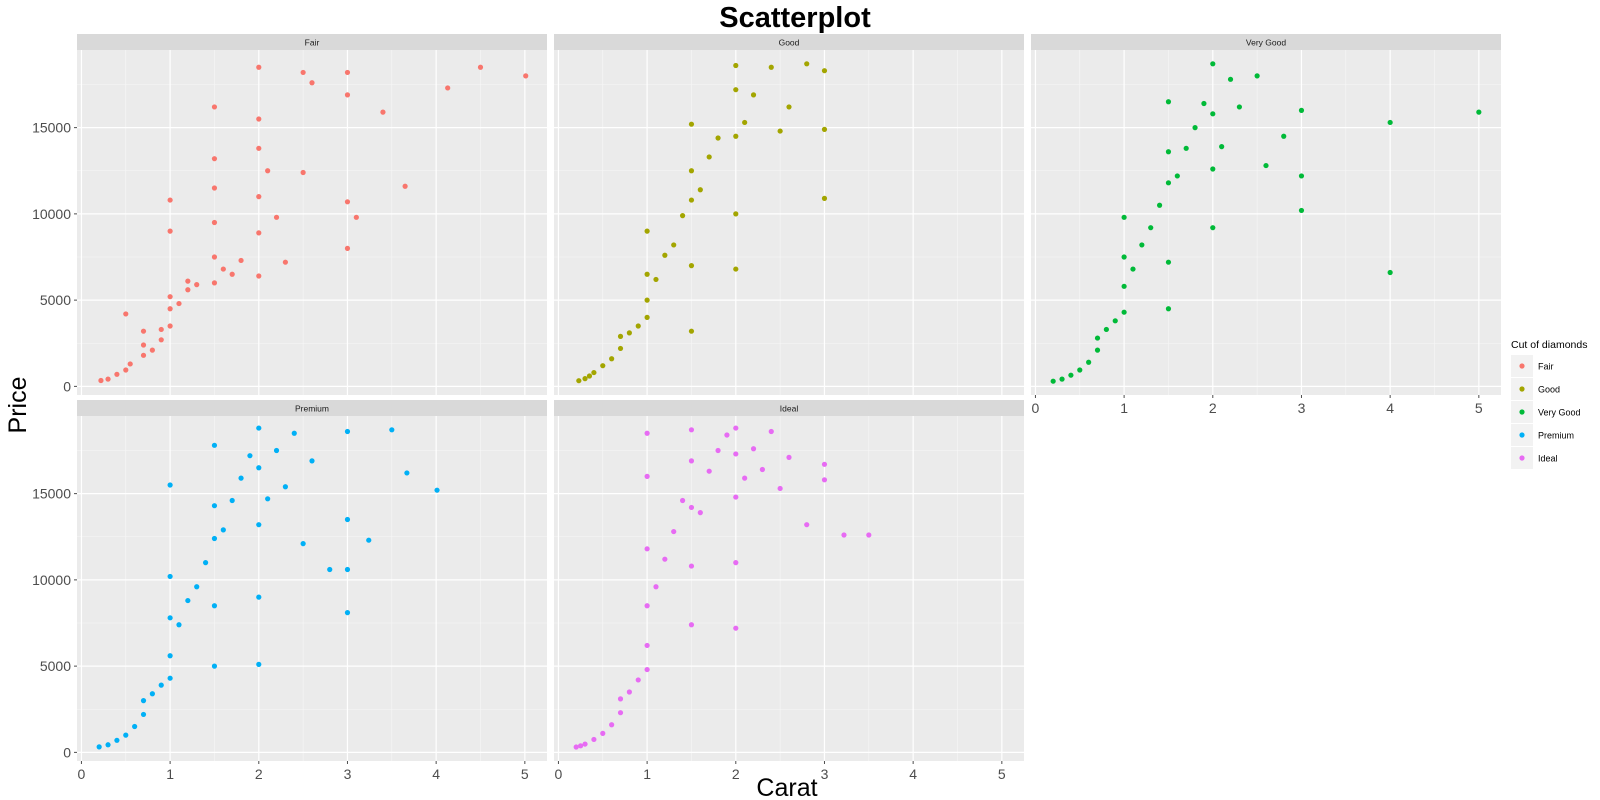  What do you see at coordinates (1532, 366) in the screenshot?
I see `legend-key-fair: Fair` at bounding box center [1532, 366].